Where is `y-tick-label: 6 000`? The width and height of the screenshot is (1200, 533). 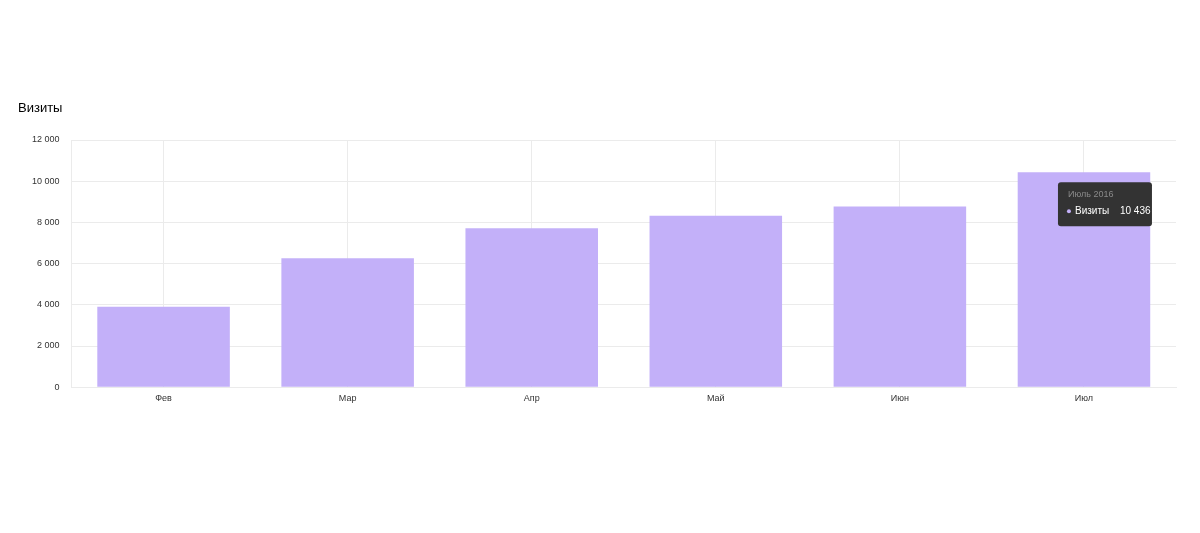
y-tick-label: 6 000 is located at coordinates (48, 263).